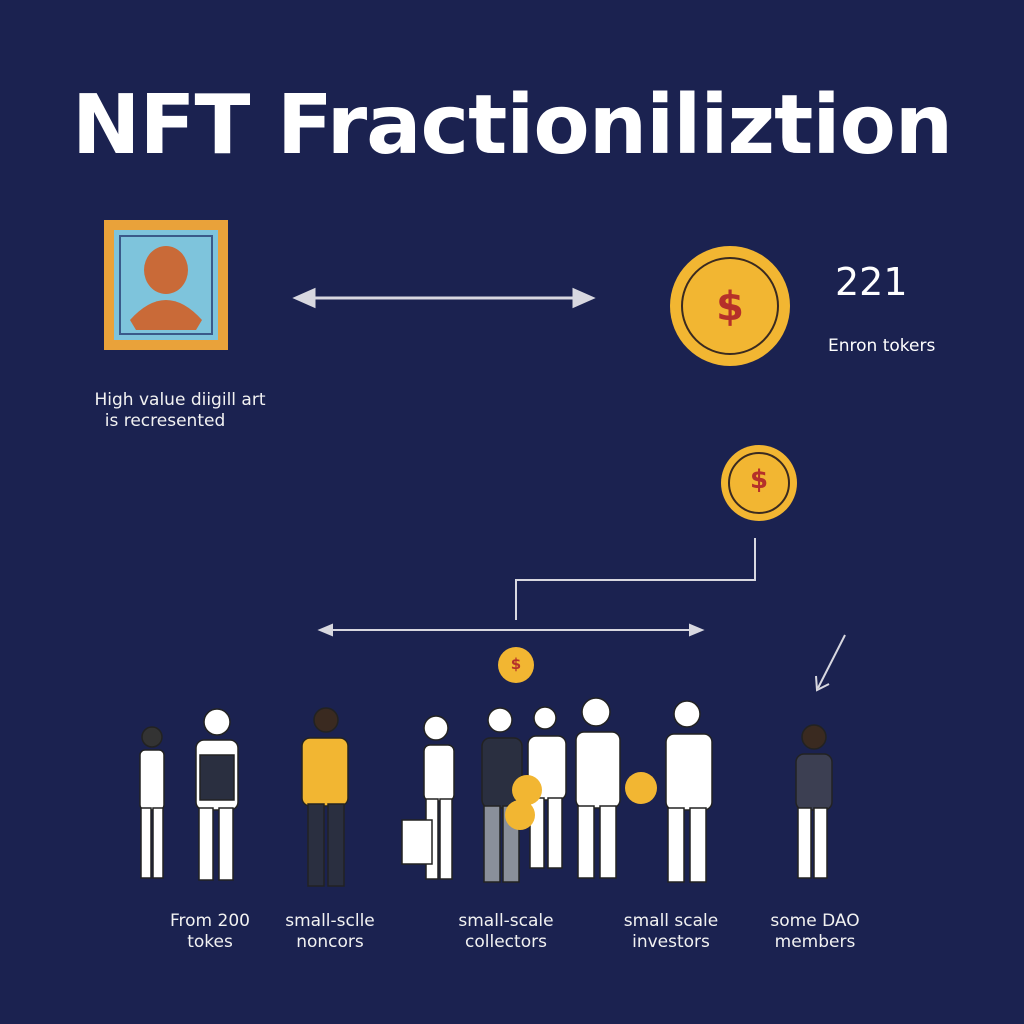  I want to click on group-label: small-sclle noncors, so click(330, 932).